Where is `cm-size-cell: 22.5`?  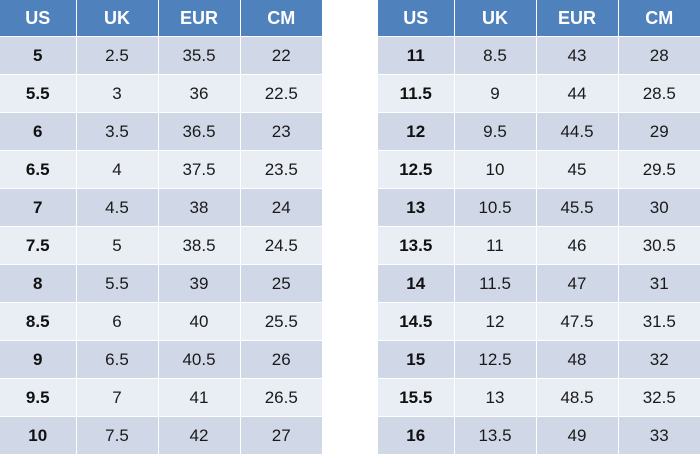 cm-size-cell: 22.5 is located at coordinates (281, 93).